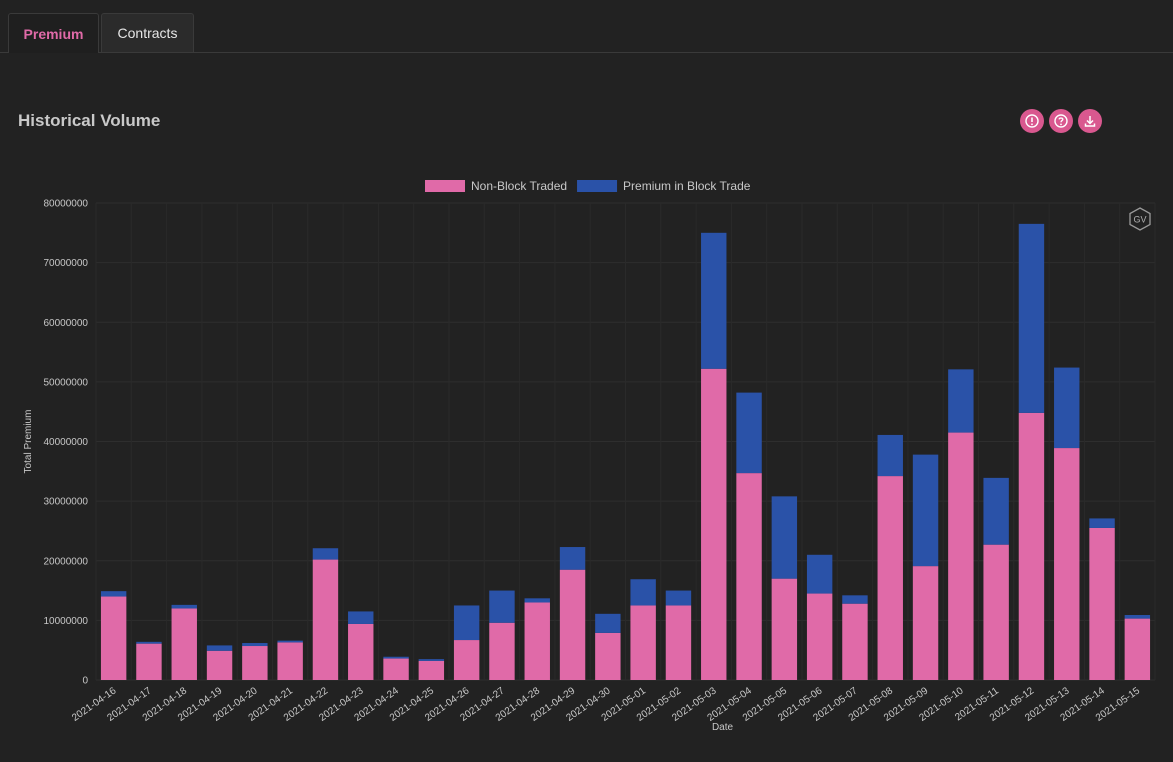 The image size is (1173, 762). What do you see at coordinates (85, 681) in the screenshot?
I see `y-tick-label: 0` at bounding box center [85, 681].